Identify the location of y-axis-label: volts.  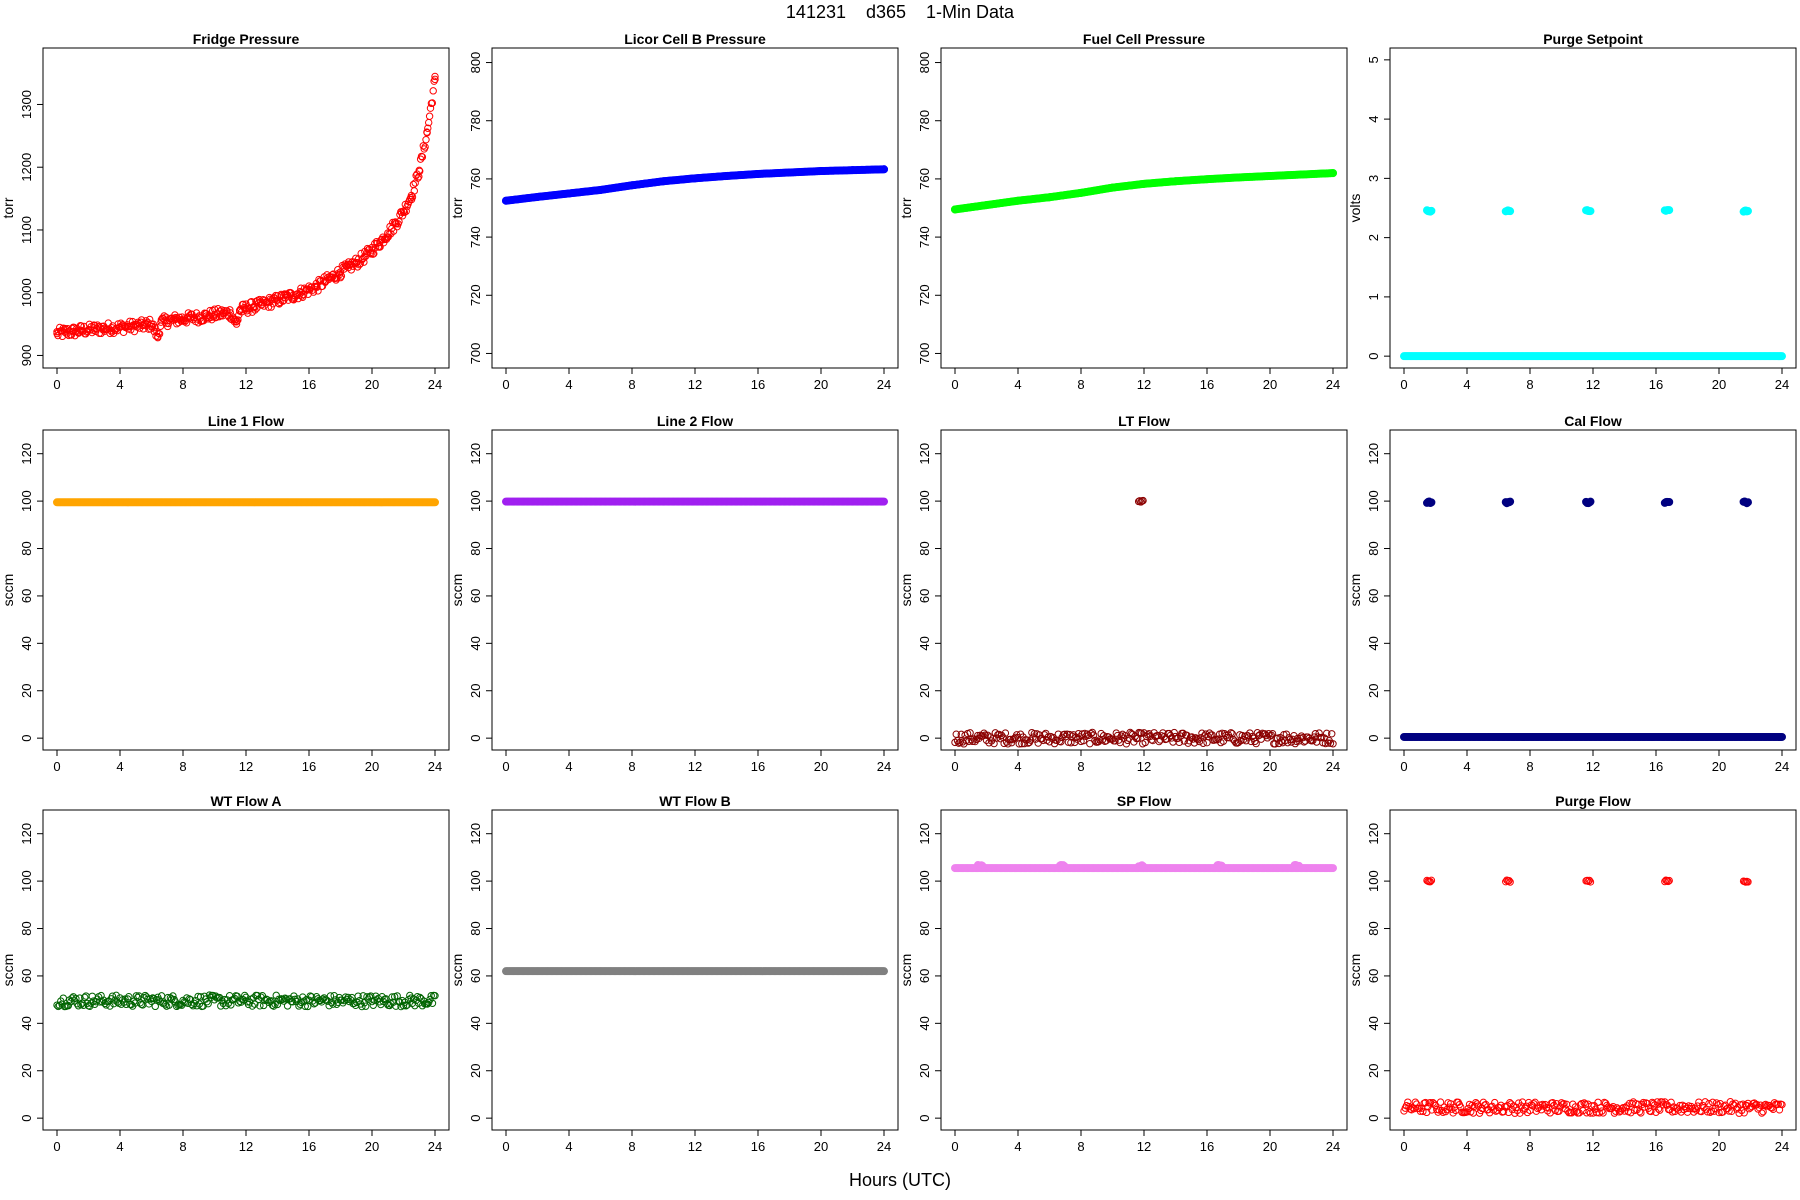
(1355, 208).